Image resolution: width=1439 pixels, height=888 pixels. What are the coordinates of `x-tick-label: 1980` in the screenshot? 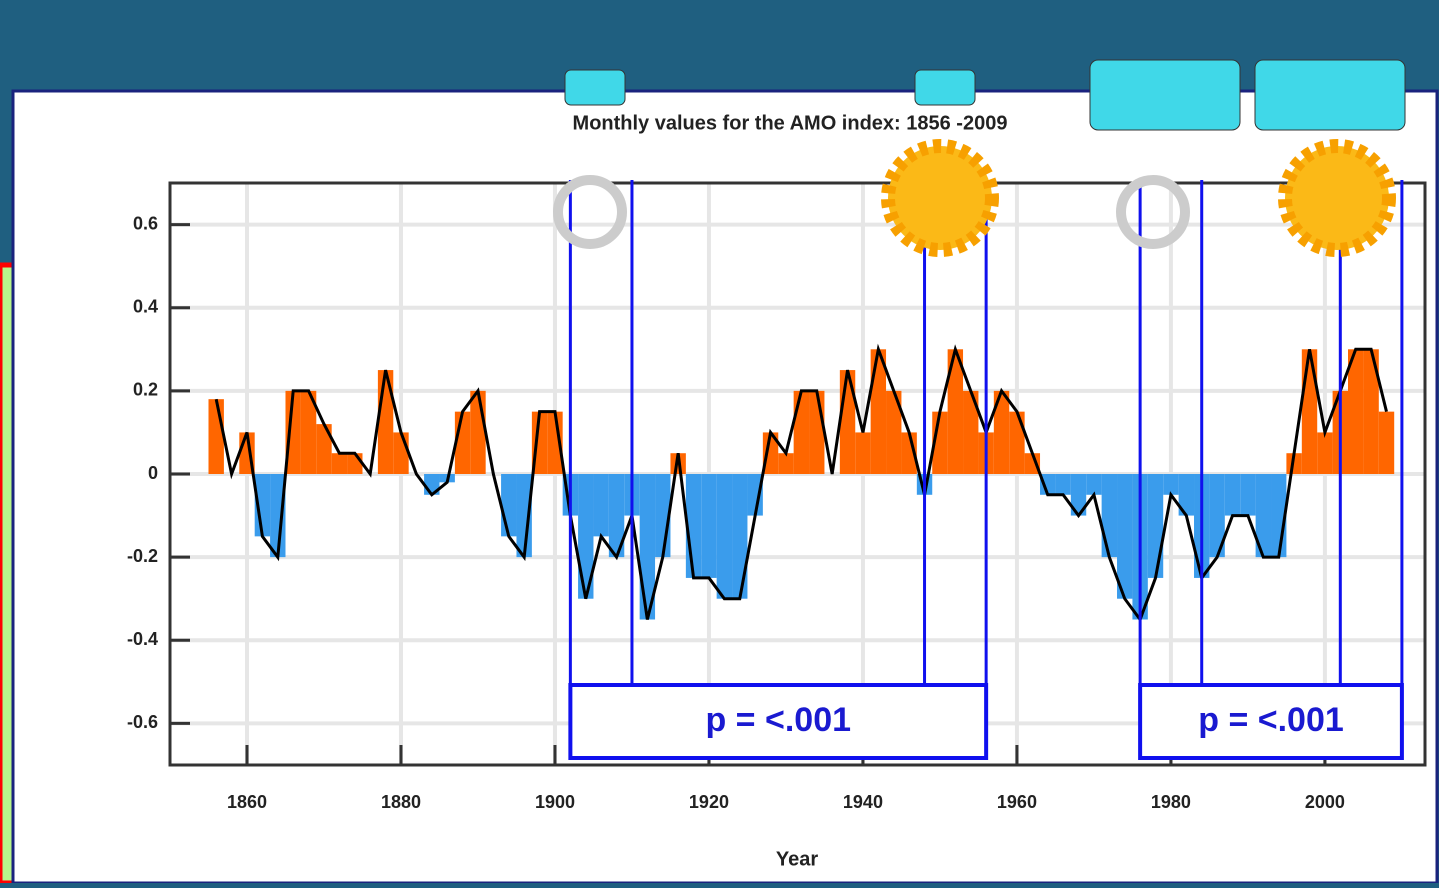 It's located at (1171, 802).